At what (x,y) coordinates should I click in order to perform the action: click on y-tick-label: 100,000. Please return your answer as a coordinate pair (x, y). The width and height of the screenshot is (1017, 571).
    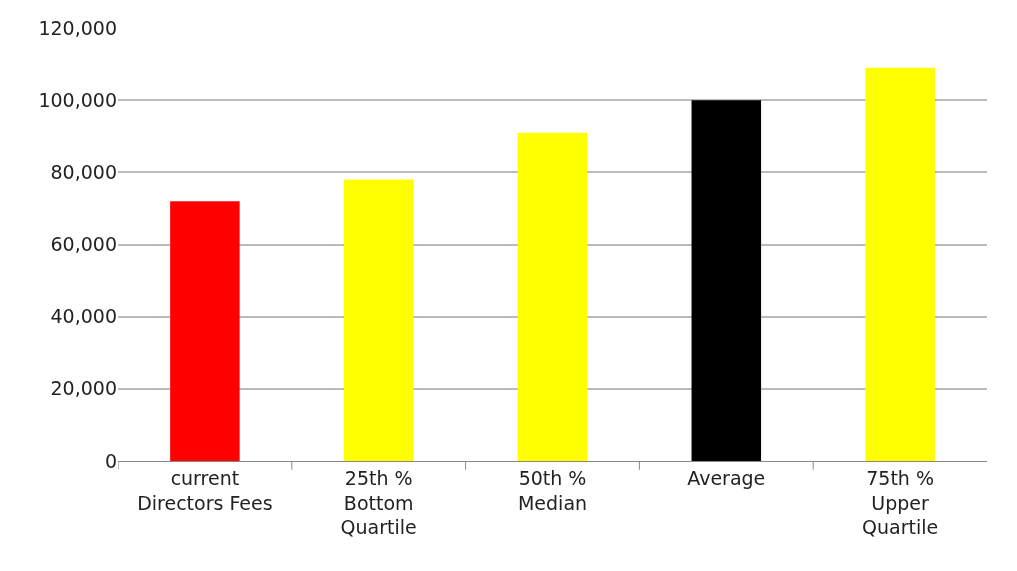
    Looking at the image, I should click on (77, 99).